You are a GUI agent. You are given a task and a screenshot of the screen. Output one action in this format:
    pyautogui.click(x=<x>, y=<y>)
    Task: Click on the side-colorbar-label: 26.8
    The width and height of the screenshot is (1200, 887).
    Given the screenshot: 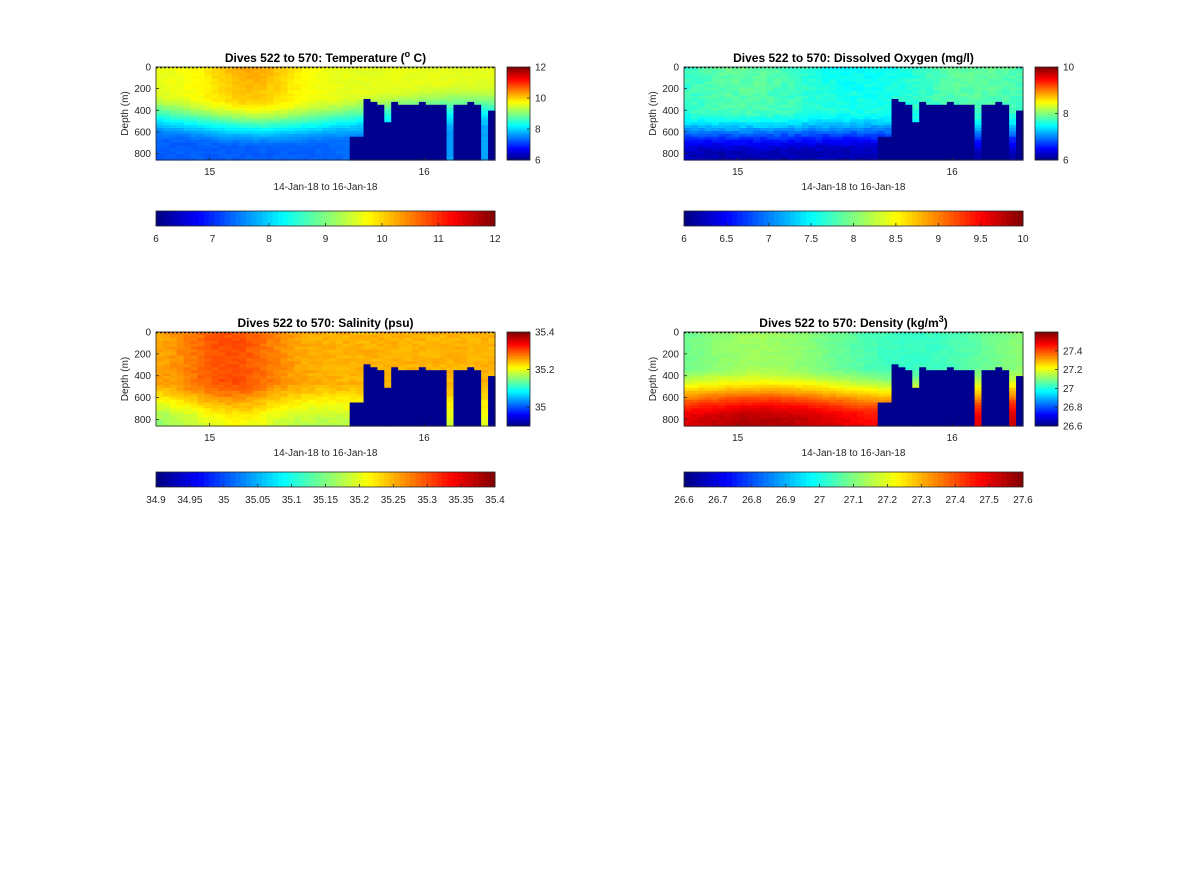 What is the action you would take?
    pyautogui.click(x=1073, y=408)
    